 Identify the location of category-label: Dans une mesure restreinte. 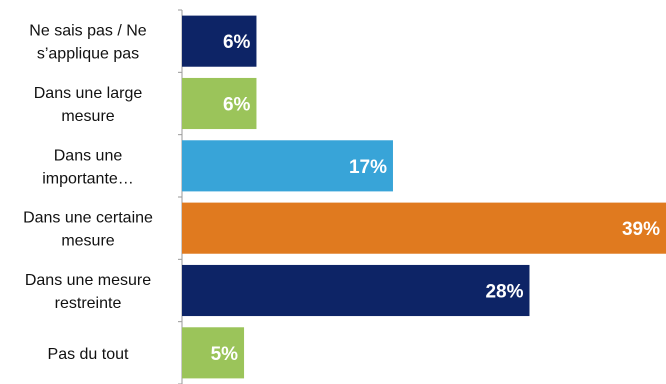
(88, 292).